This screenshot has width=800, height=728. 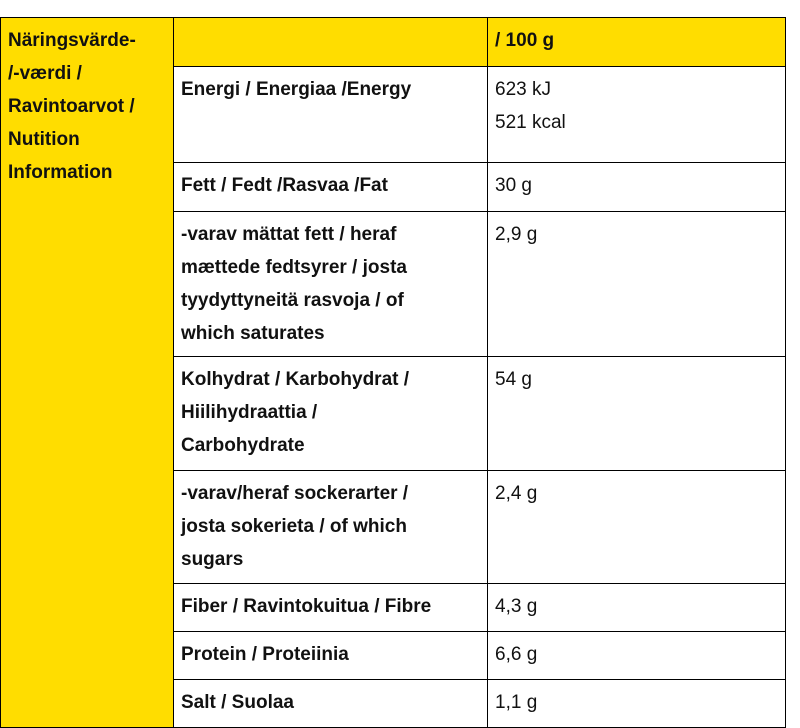 I want to click on nutrient-name-line: Fiber / Ravintokuitua / Fibre, so click(x=306, y=606).